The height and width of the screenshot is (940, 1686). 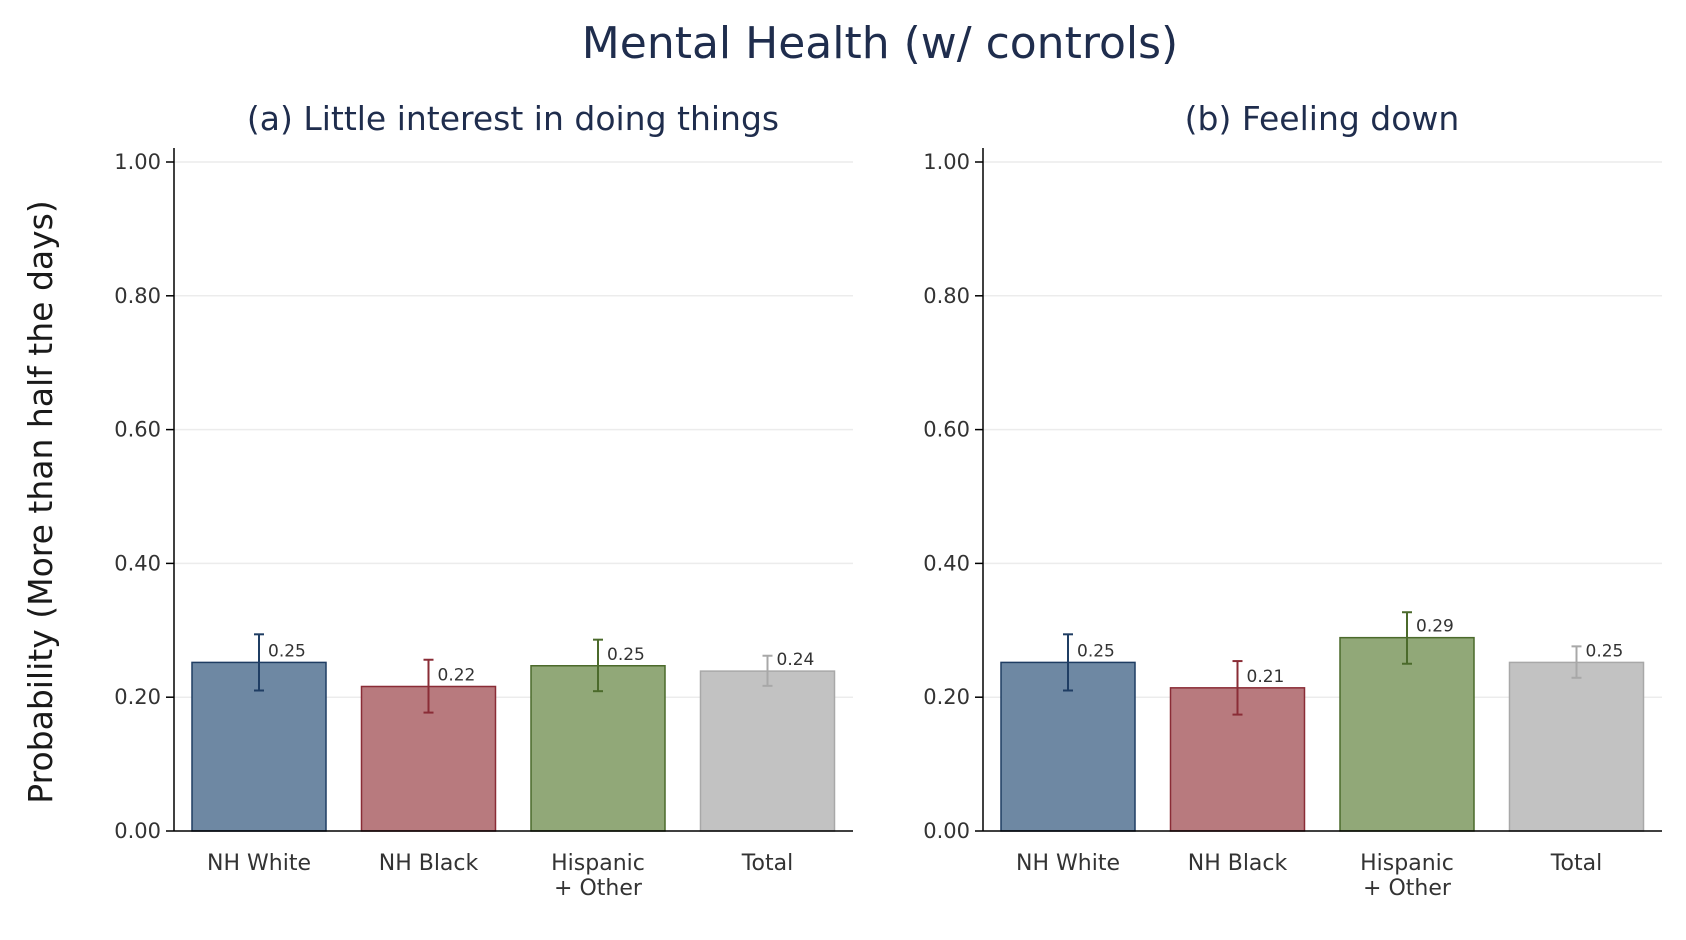 I want to click on data-label: 0.24, so click(x=796, y=660).